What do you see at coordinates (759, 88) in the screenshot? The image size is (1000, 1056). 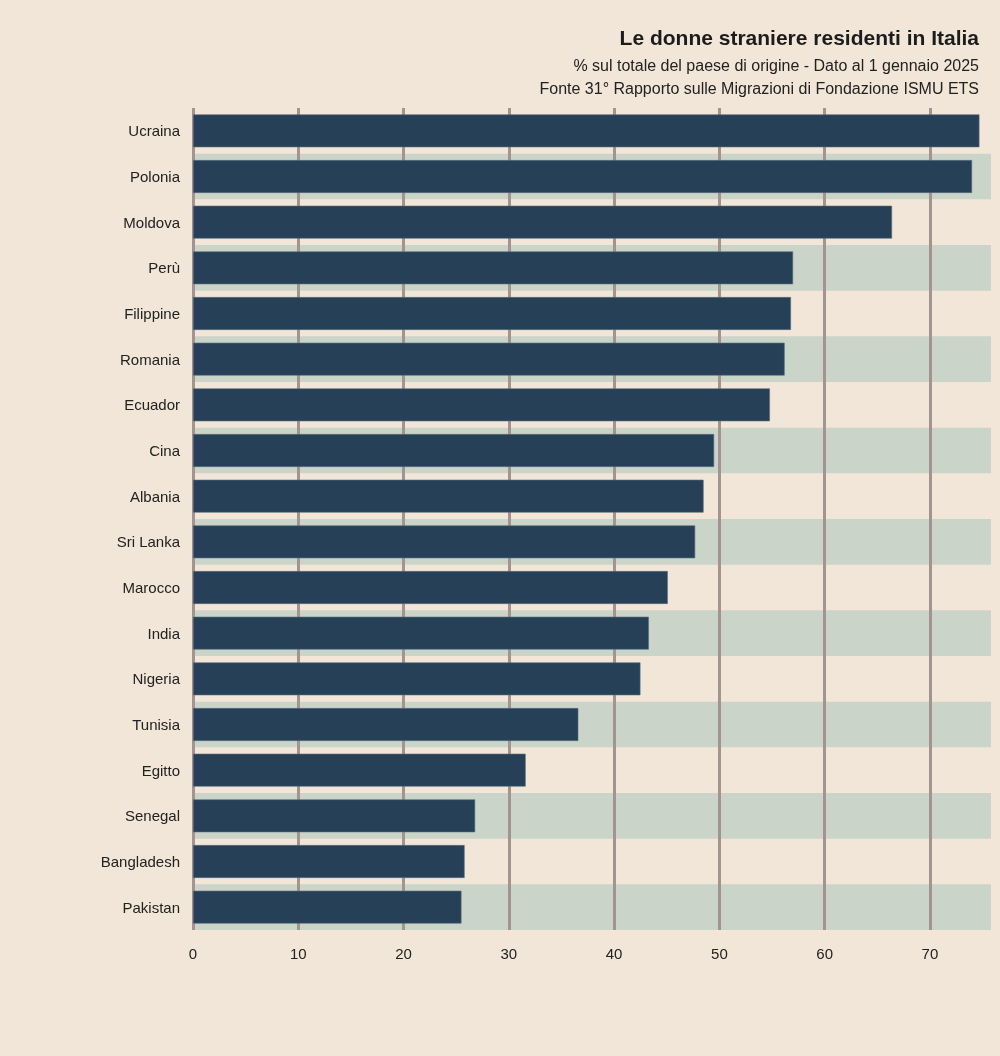 I see `source-note: Fonte 31° Rapporto sulle Migrazioni di Fondazione ISMU ETS` at bounding box center [759, 88].